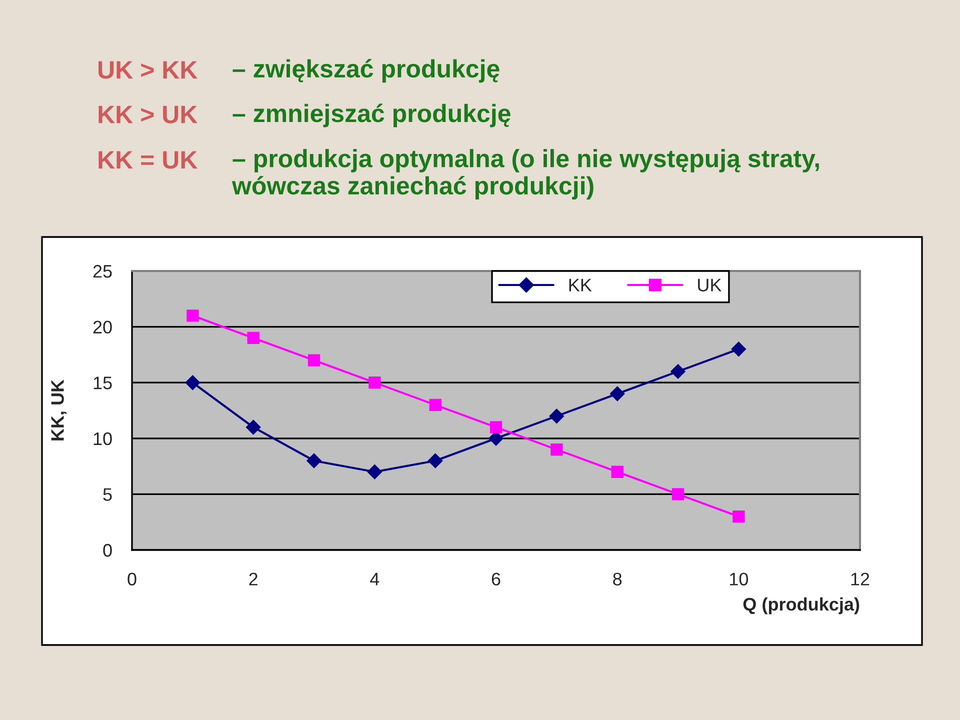  What do you see at coordinates (103, 439) in the screenshot?
I see `y-tick-label: 10` at bounding box center [103, 439].